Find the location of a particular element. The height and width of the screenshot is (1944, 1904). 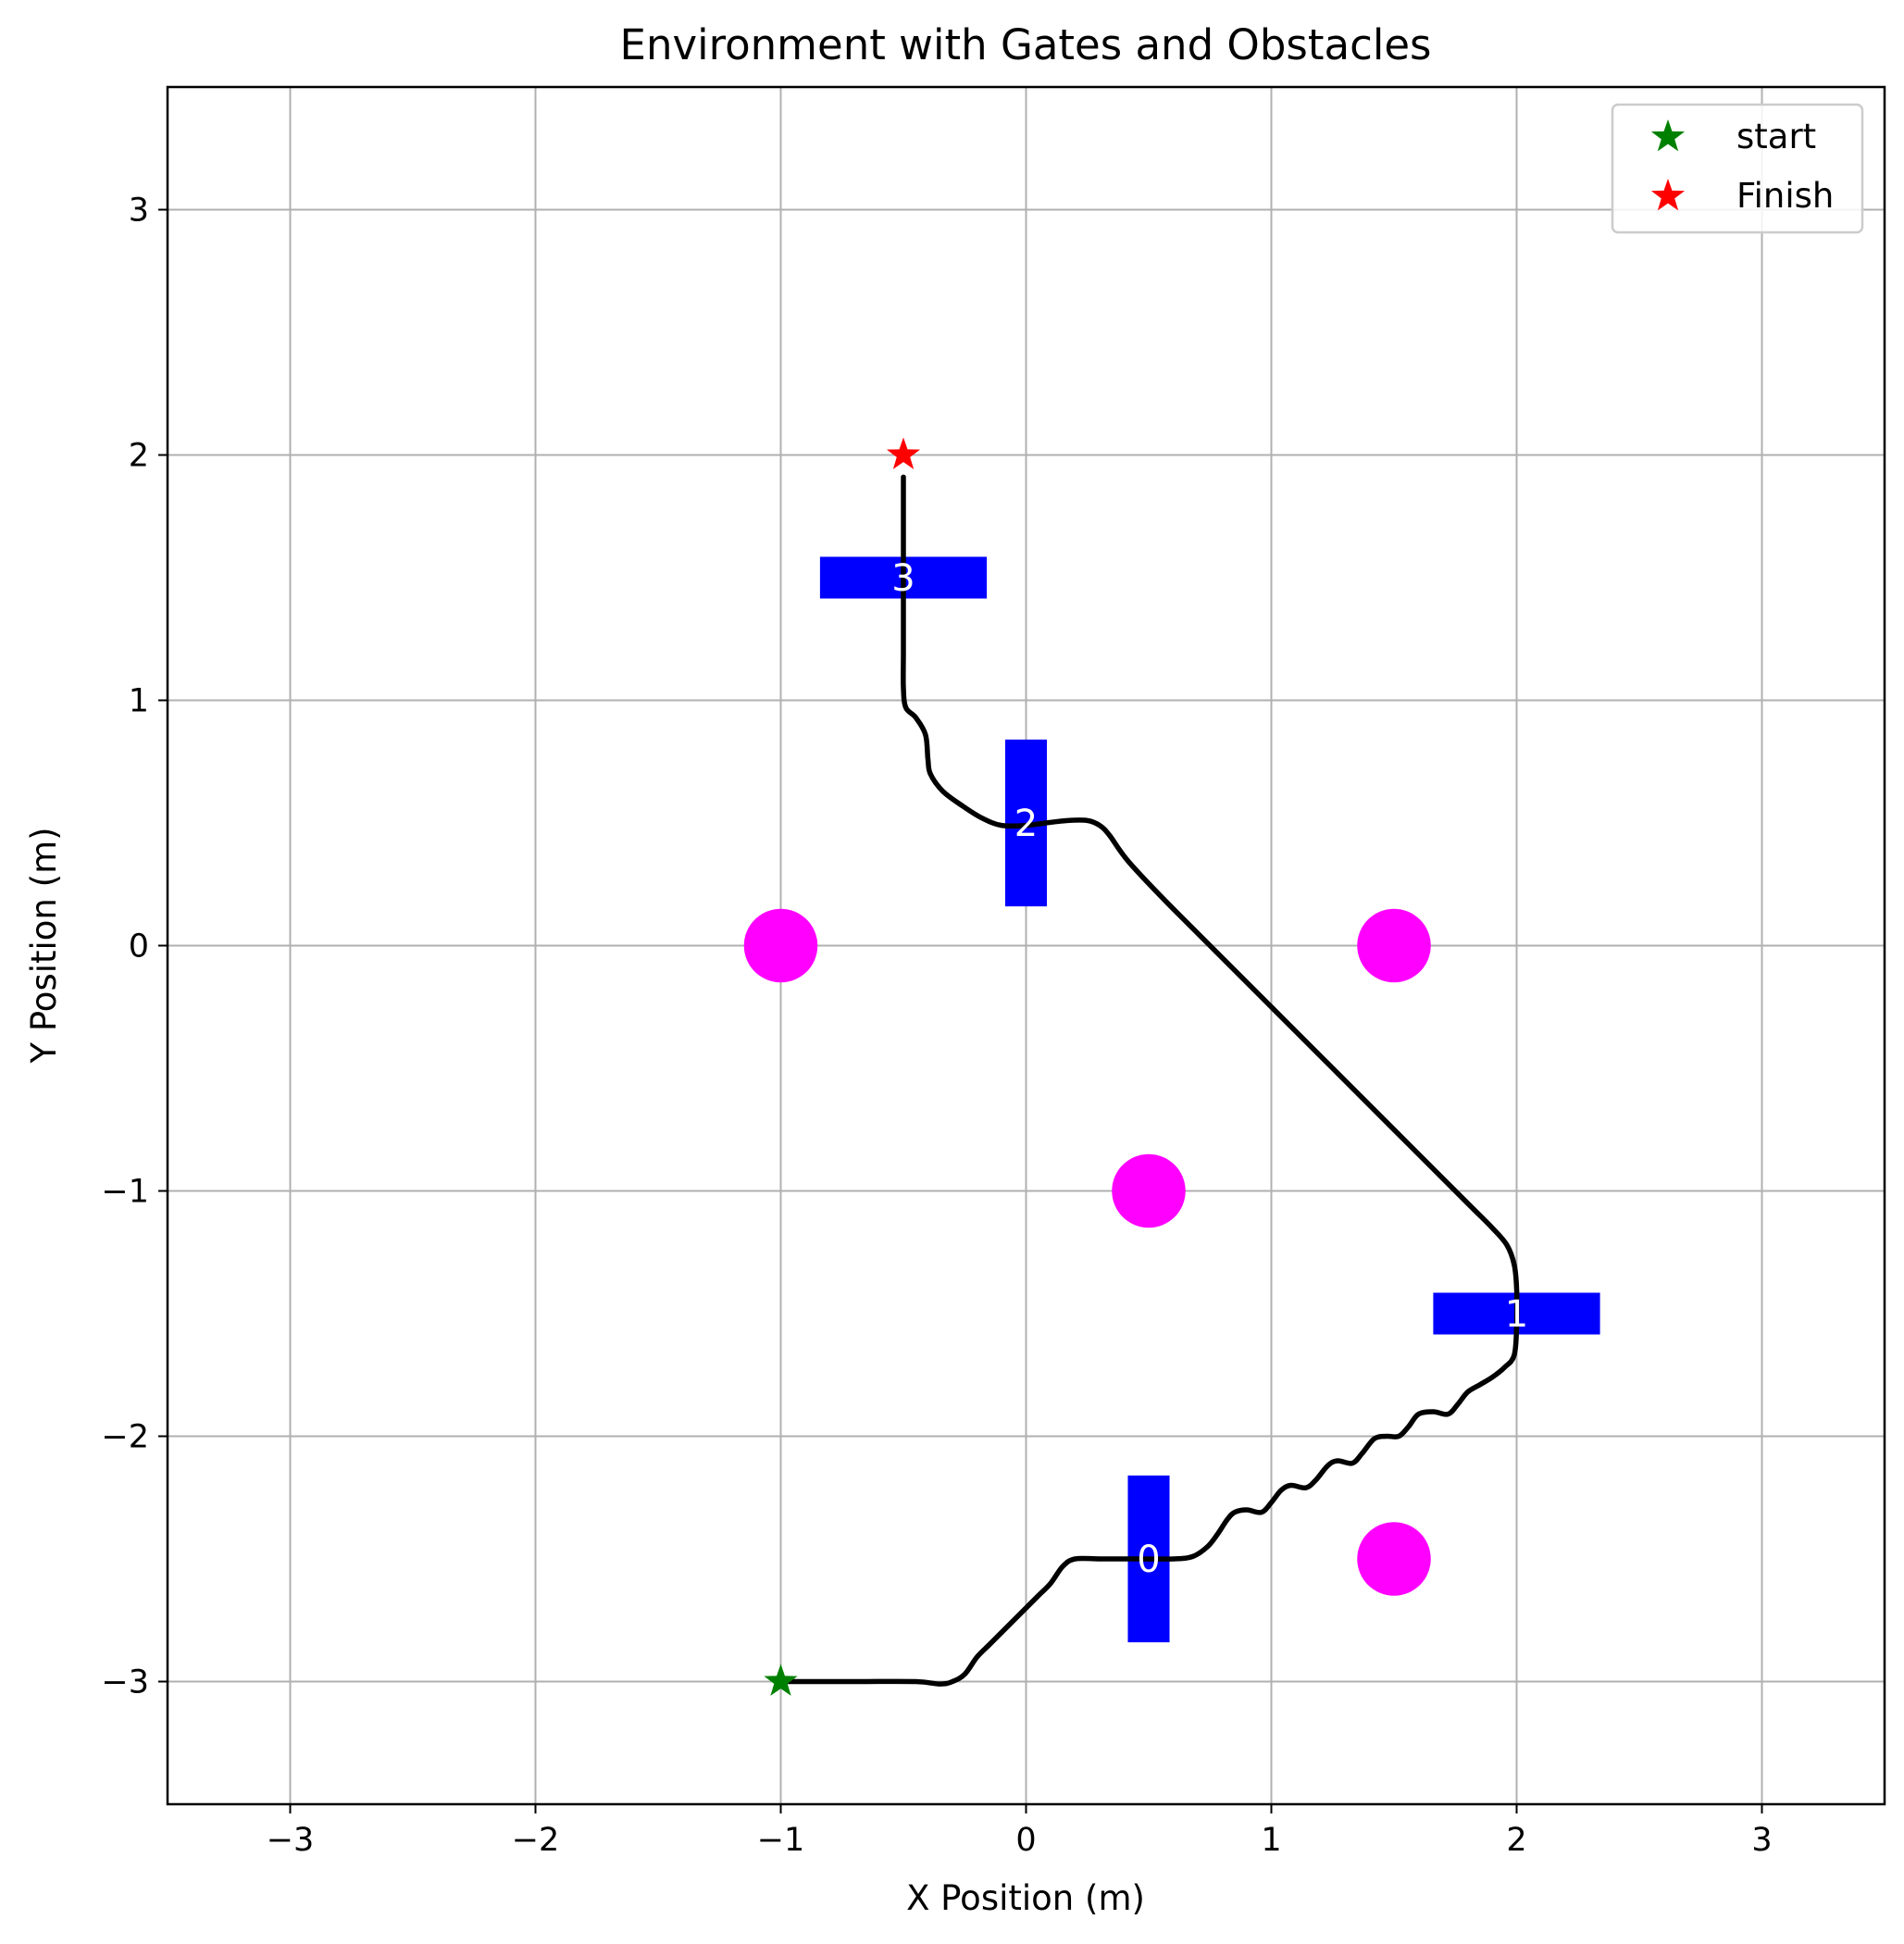

legend-label-start: start is located at coordinates (1776, 136).